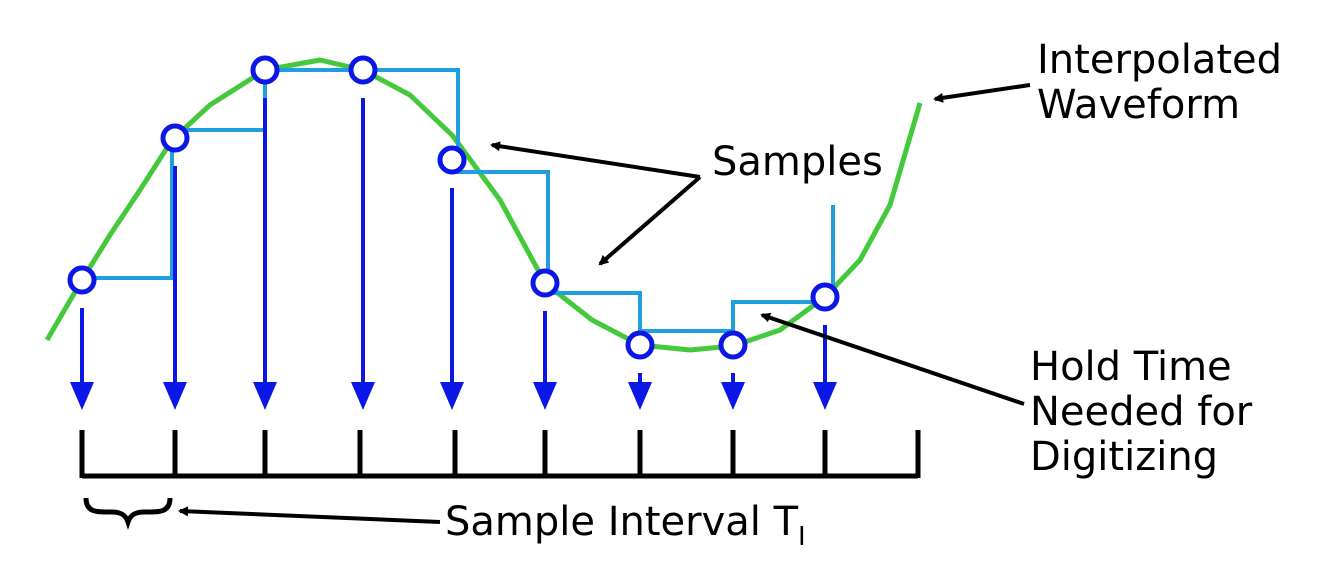  I want to click on sample-interval-main: Sample Interval T, so click(622, 522).